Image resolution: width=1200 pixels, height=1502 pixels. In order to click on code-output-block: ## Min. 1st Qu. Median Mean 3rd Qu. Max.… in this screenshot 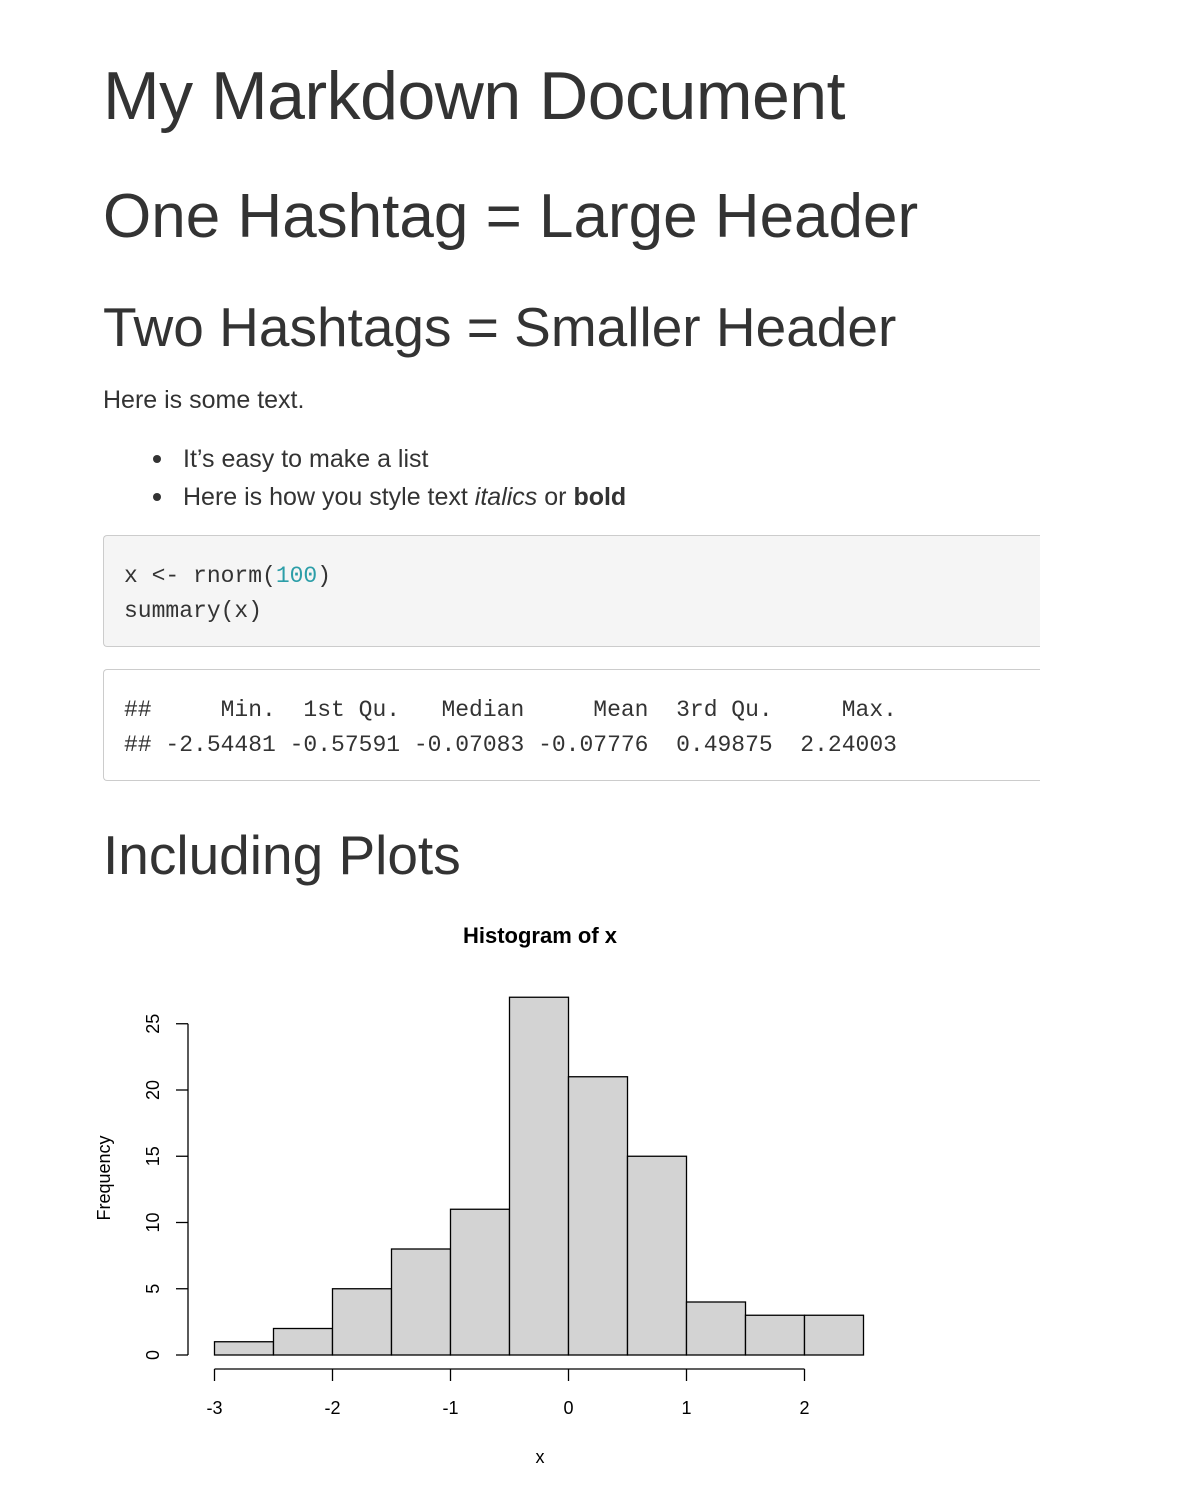, I will do `click(571, 725)`.